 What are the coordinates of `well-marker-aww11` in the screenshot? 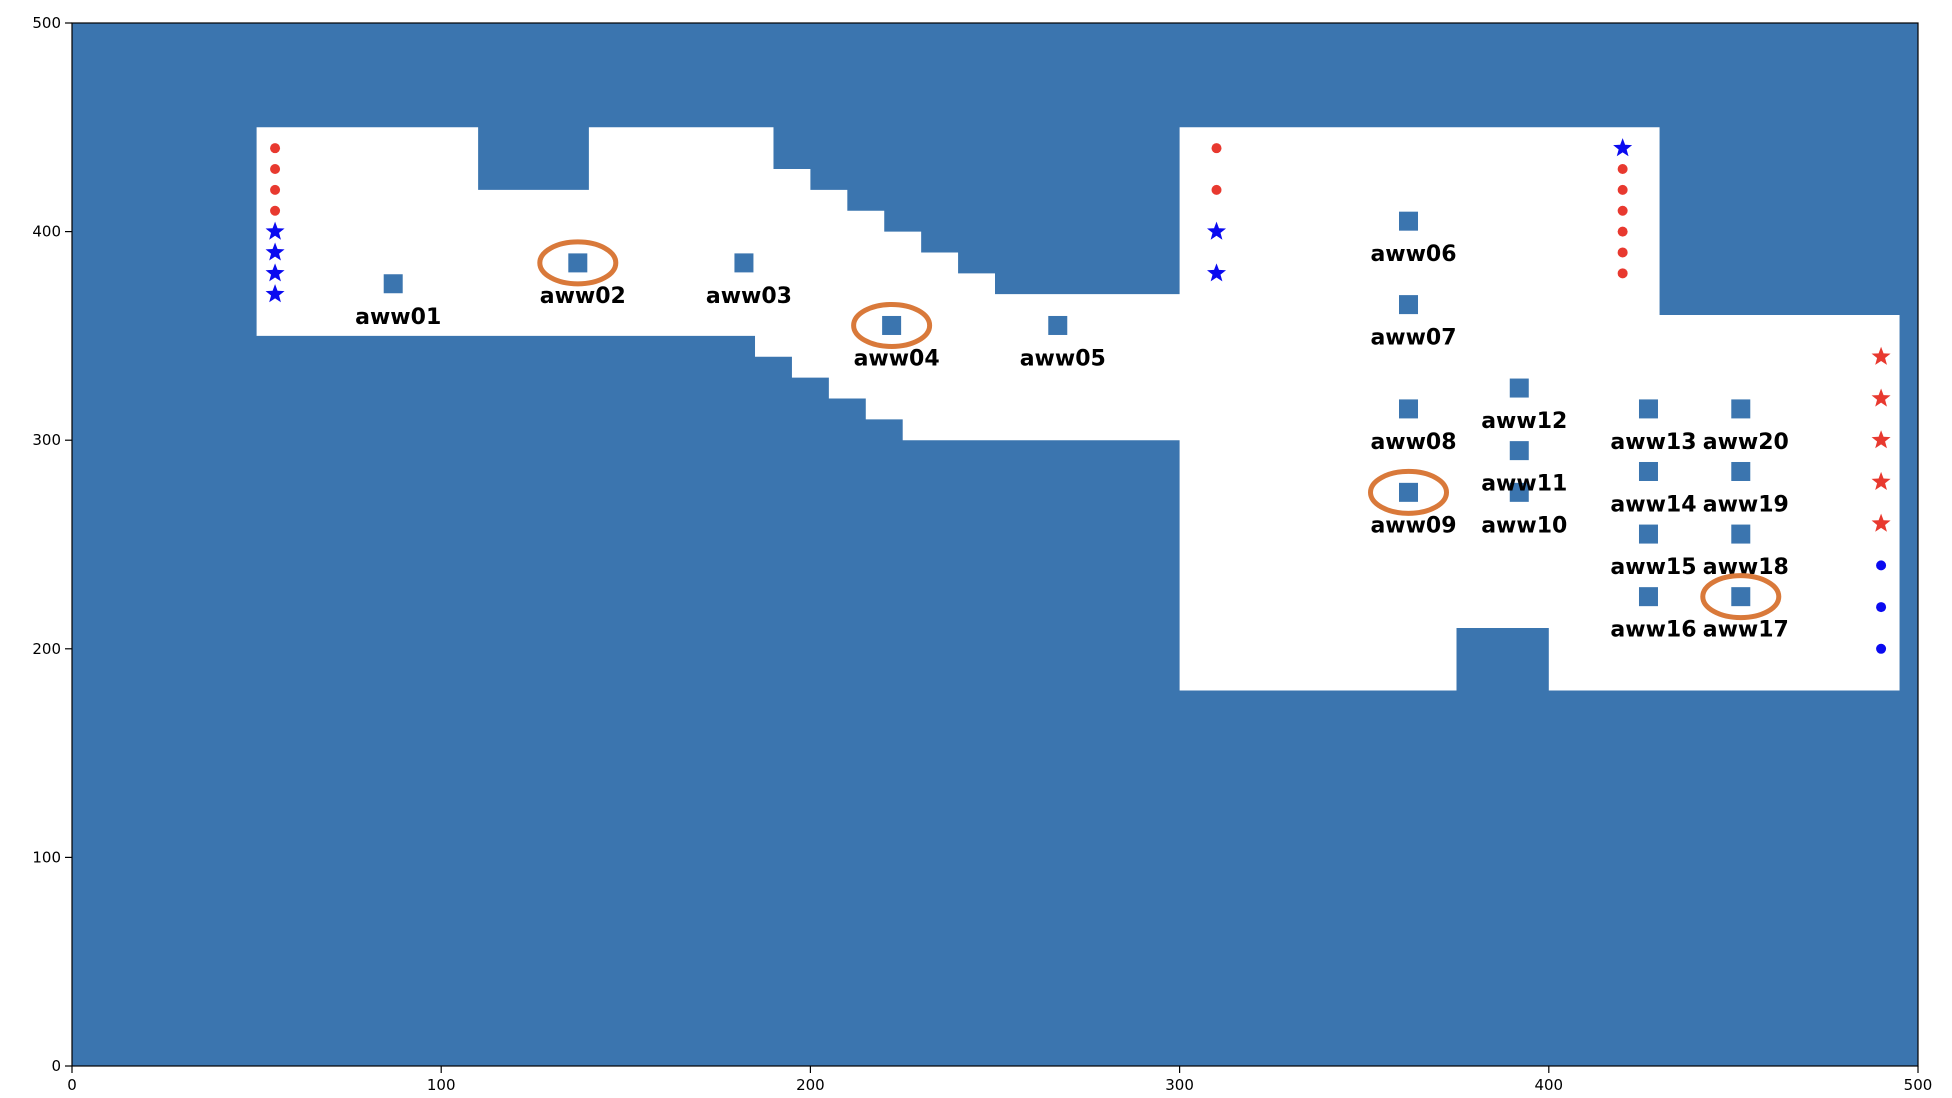 It's located at (1519, 451).